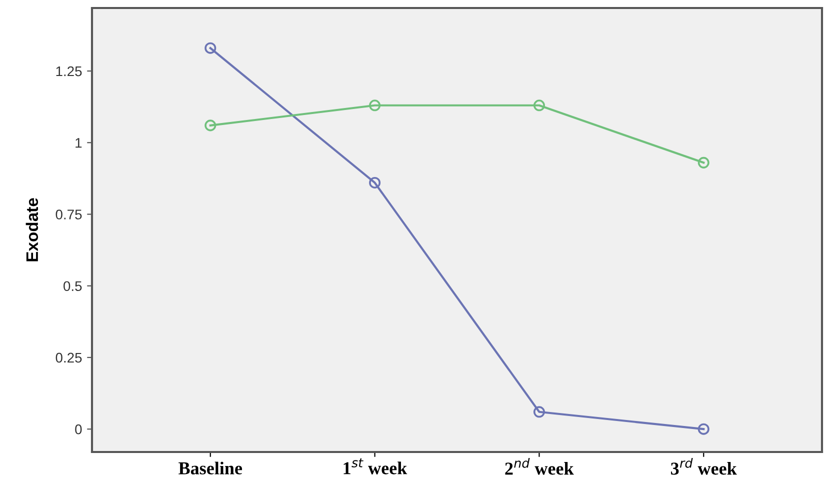 The height and width of the screenshot is (490, 825). I want to click on y-tick-label: 1, so click(79, 143).